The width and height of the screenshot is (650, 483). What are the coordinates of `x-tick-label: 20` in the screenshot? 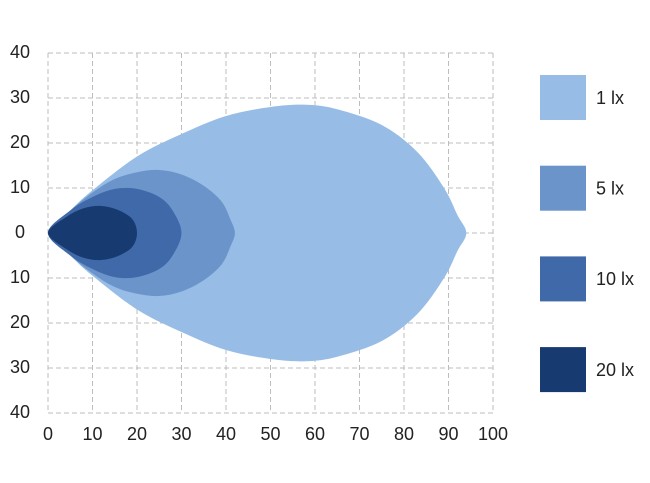 It's located at (137, 434).